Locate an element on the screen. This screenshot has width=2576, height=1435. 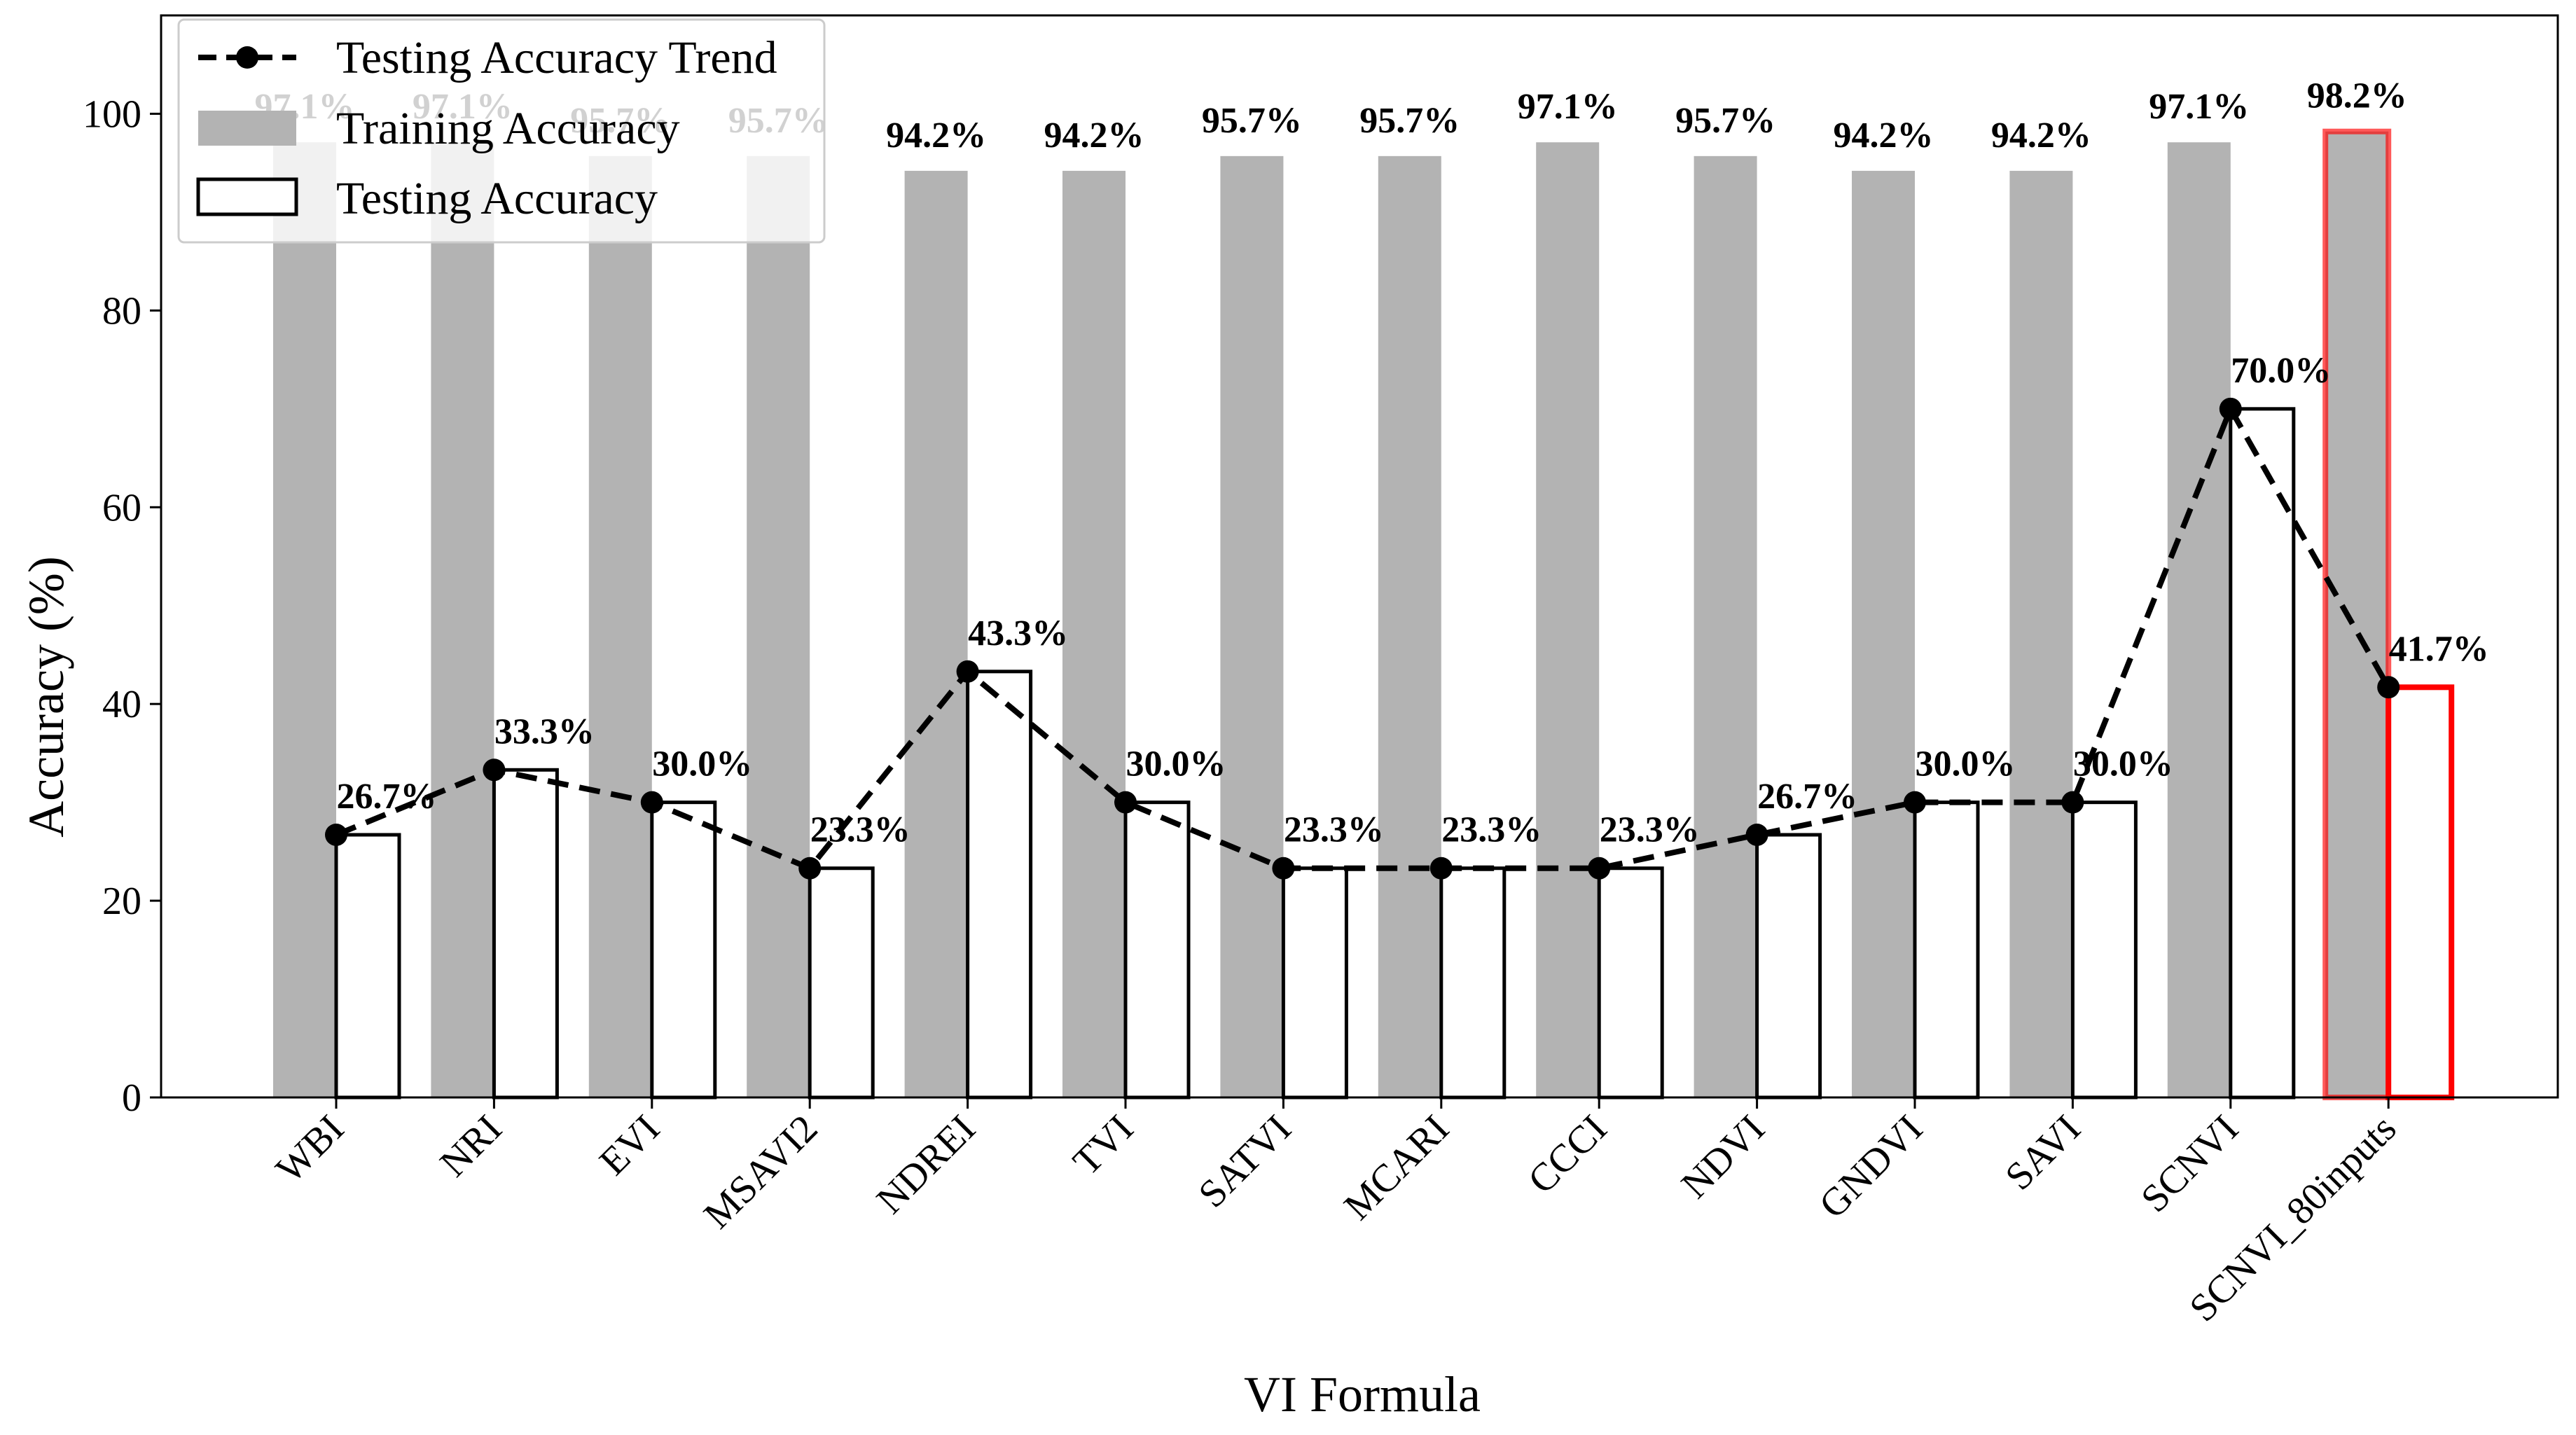
testing-value-label: 41.7% is located at coordinates (2439, 649).